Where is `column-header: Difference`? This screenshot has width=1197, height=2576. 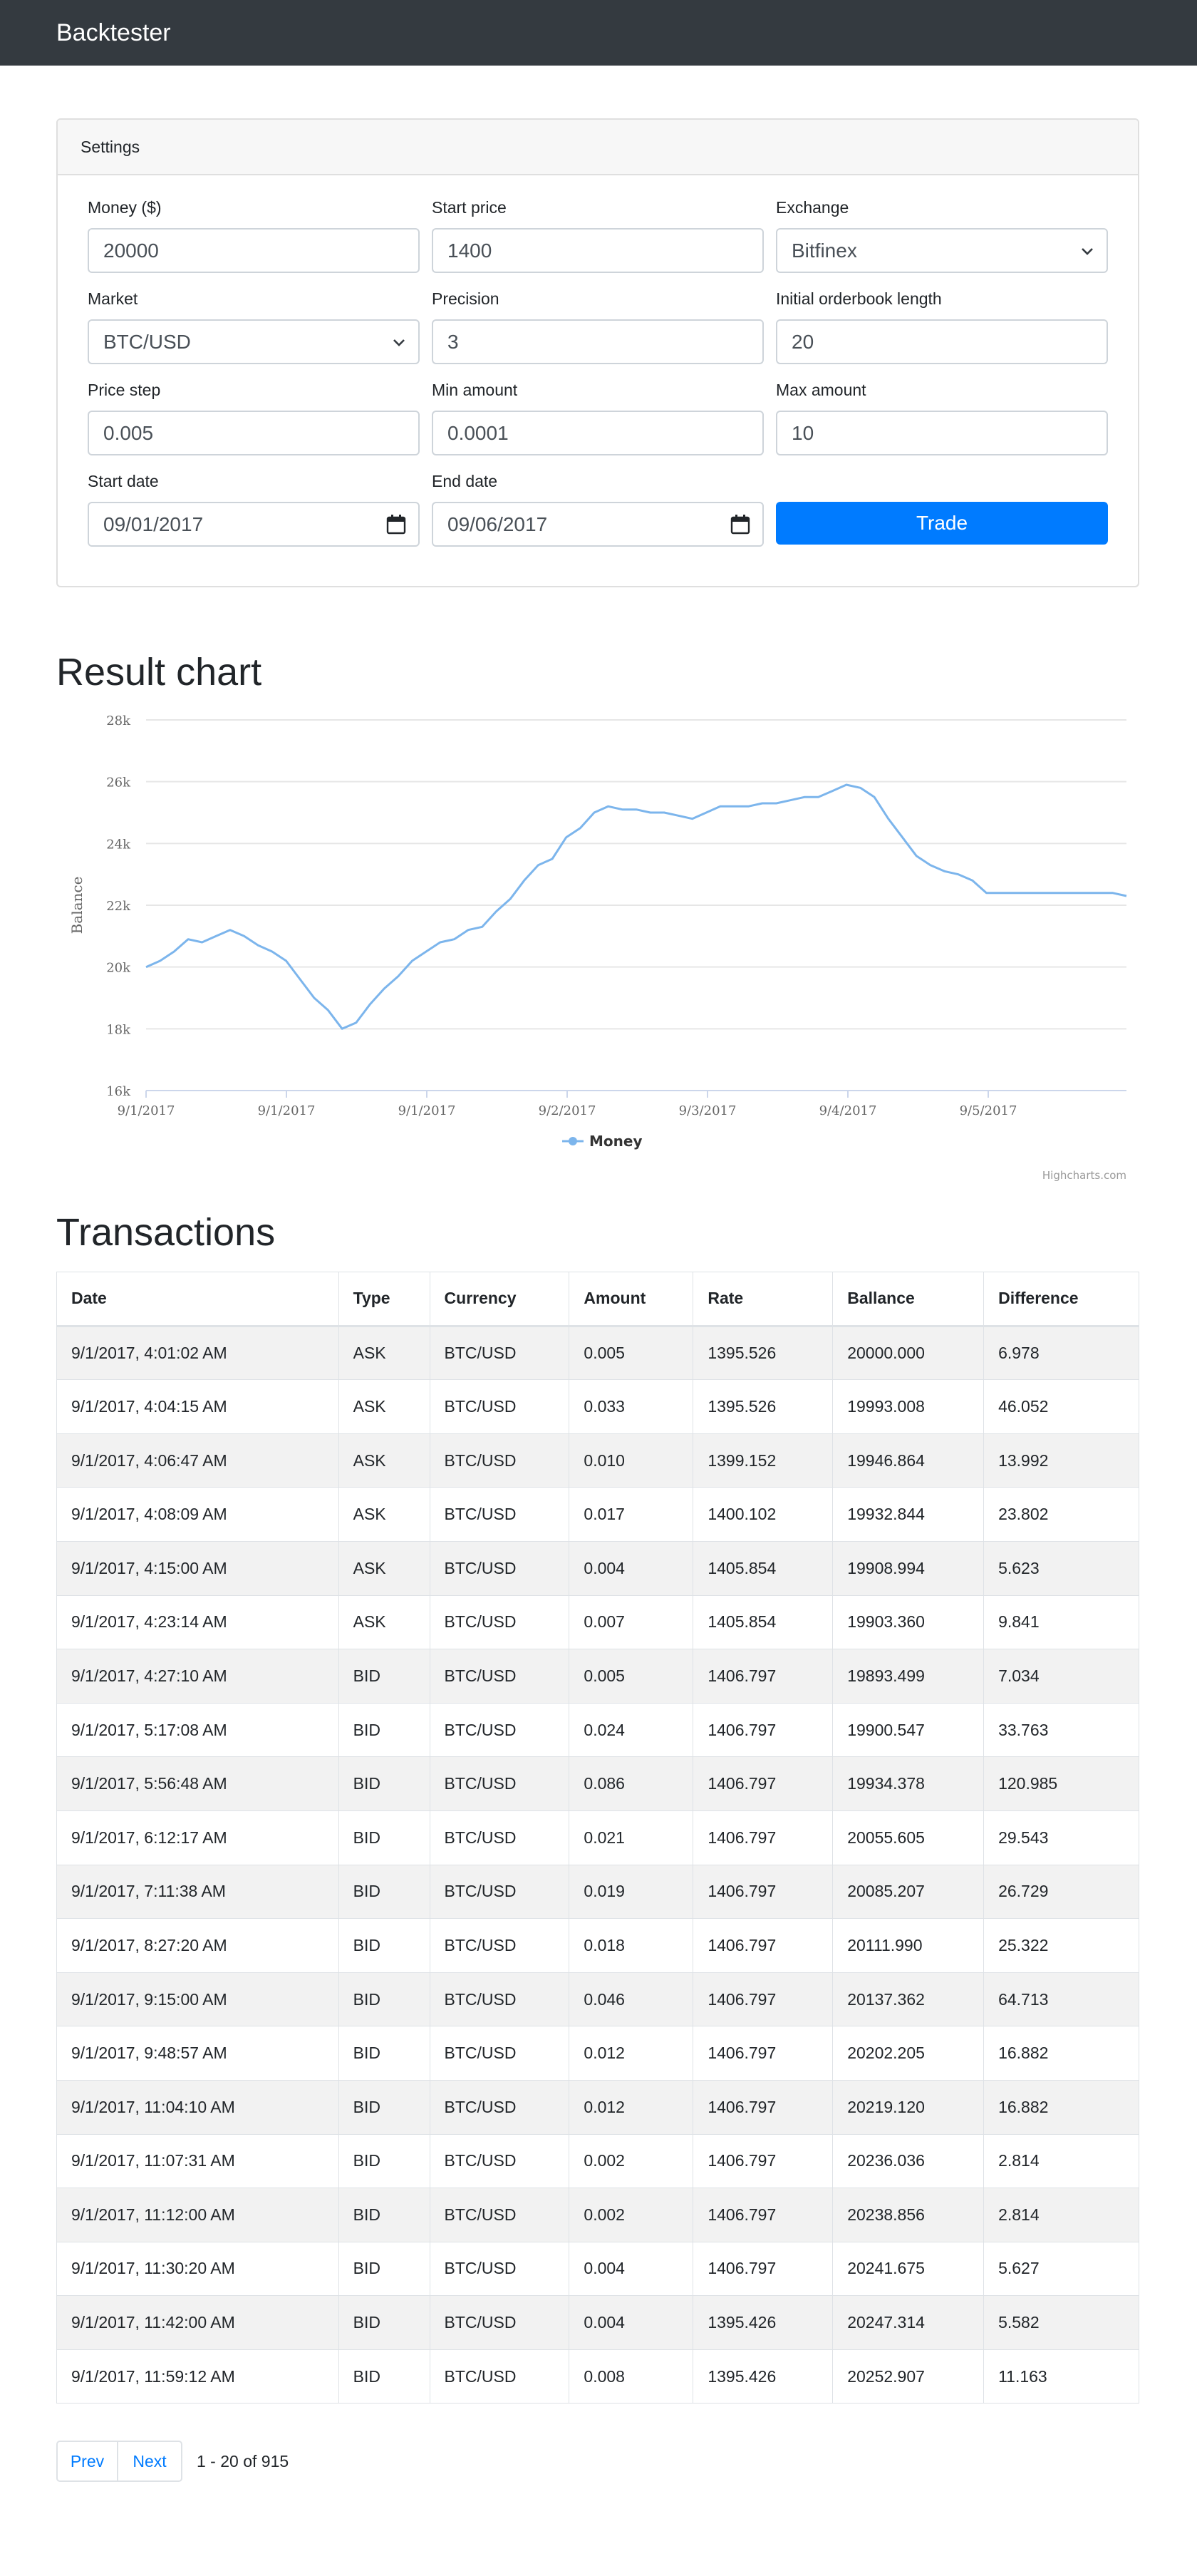
column-header: Difference is located at coordinates (1061, 1299).